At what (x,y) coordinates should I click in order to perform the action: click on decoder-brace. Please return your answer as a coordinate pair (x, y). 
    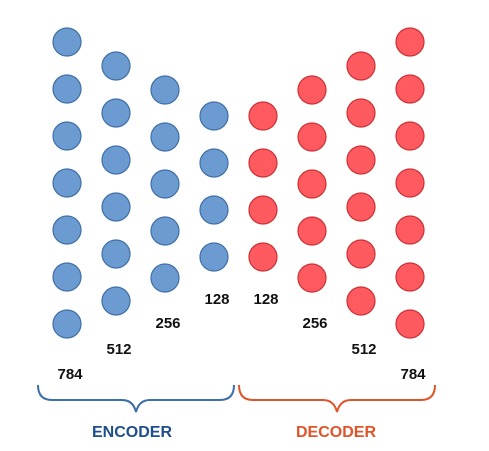
    Looking at the image, I should click on (337, 398).